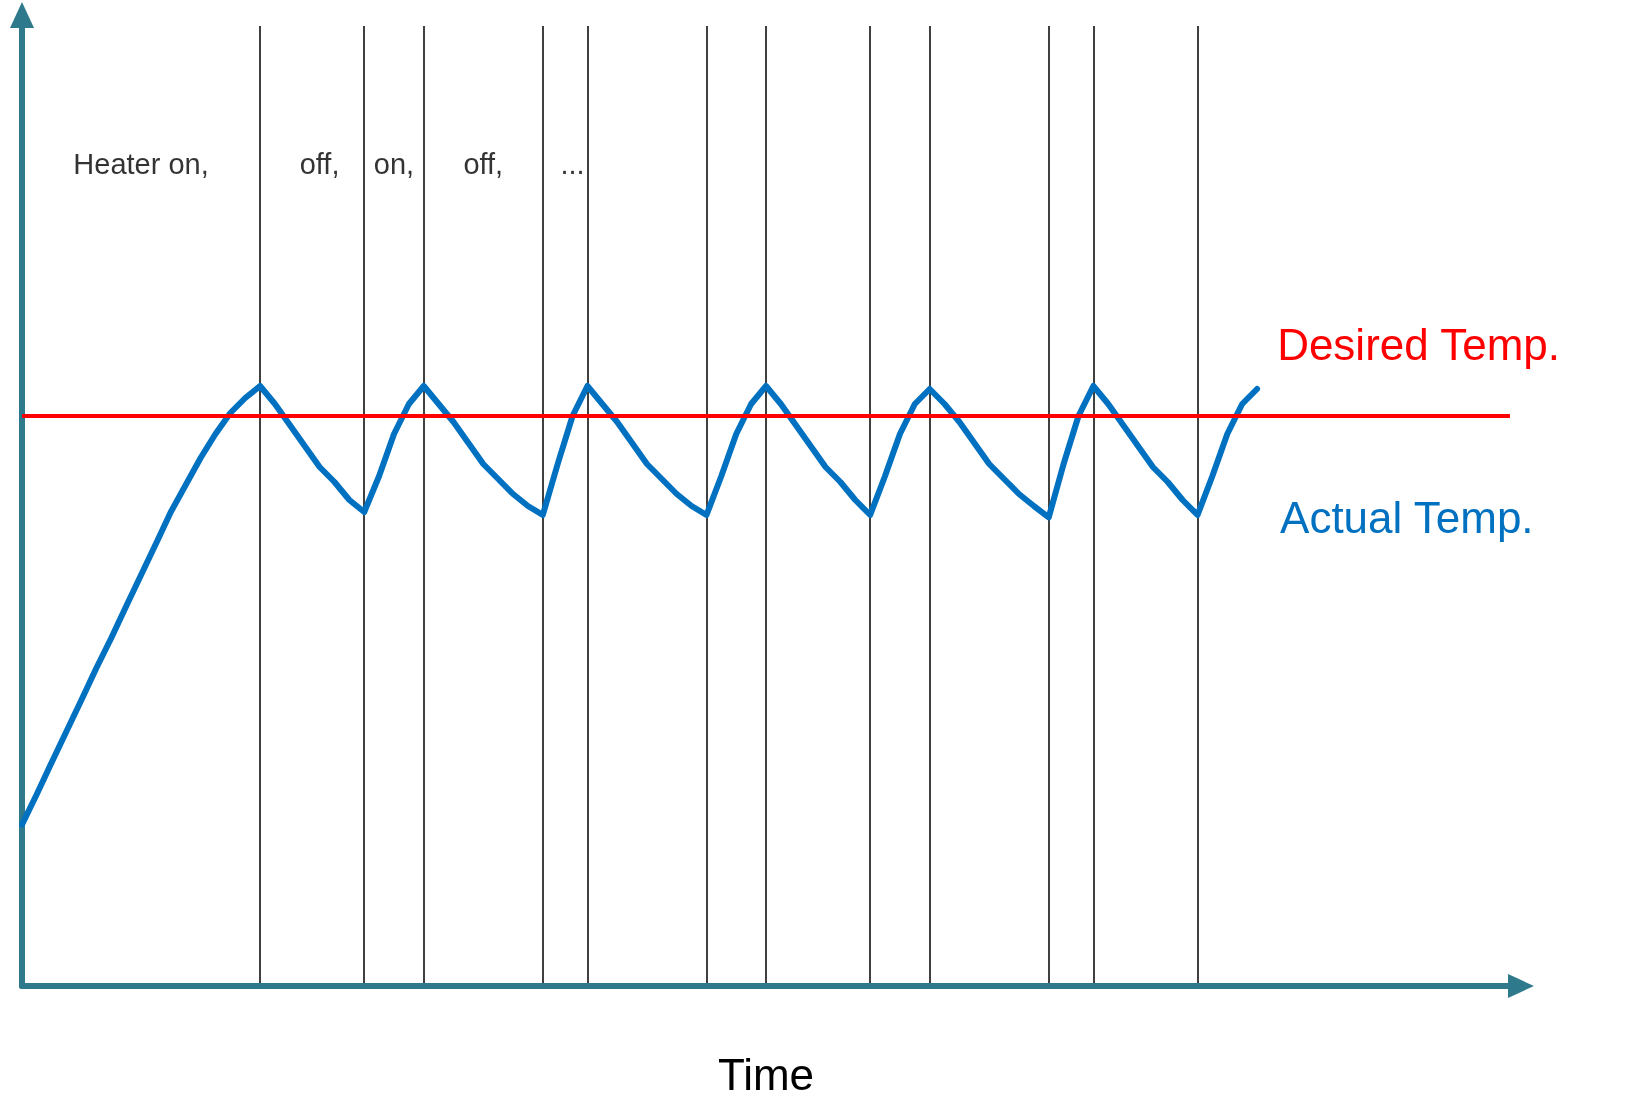  Describe the element at coordinates (394, 164) in the screenshot. I see `text: on,` at that location.